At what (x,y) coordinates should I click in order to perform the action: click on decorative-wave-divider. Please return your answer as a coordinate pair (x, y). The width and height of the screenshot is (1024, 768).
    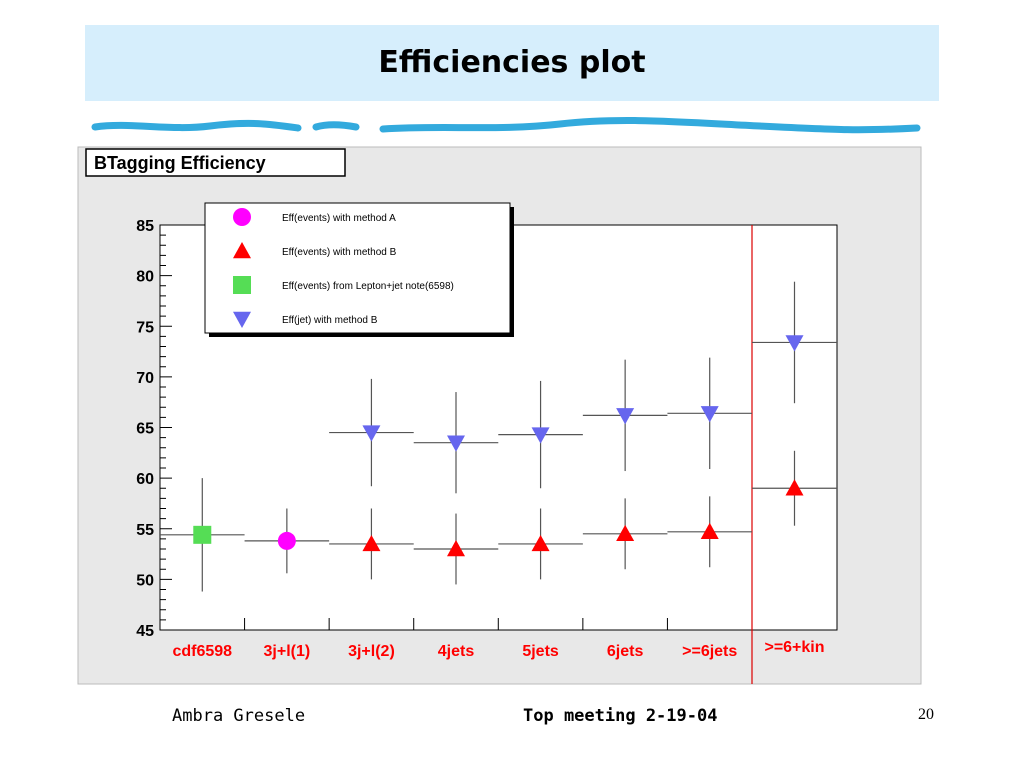
    Looking at the image, I should click on (506, 125).